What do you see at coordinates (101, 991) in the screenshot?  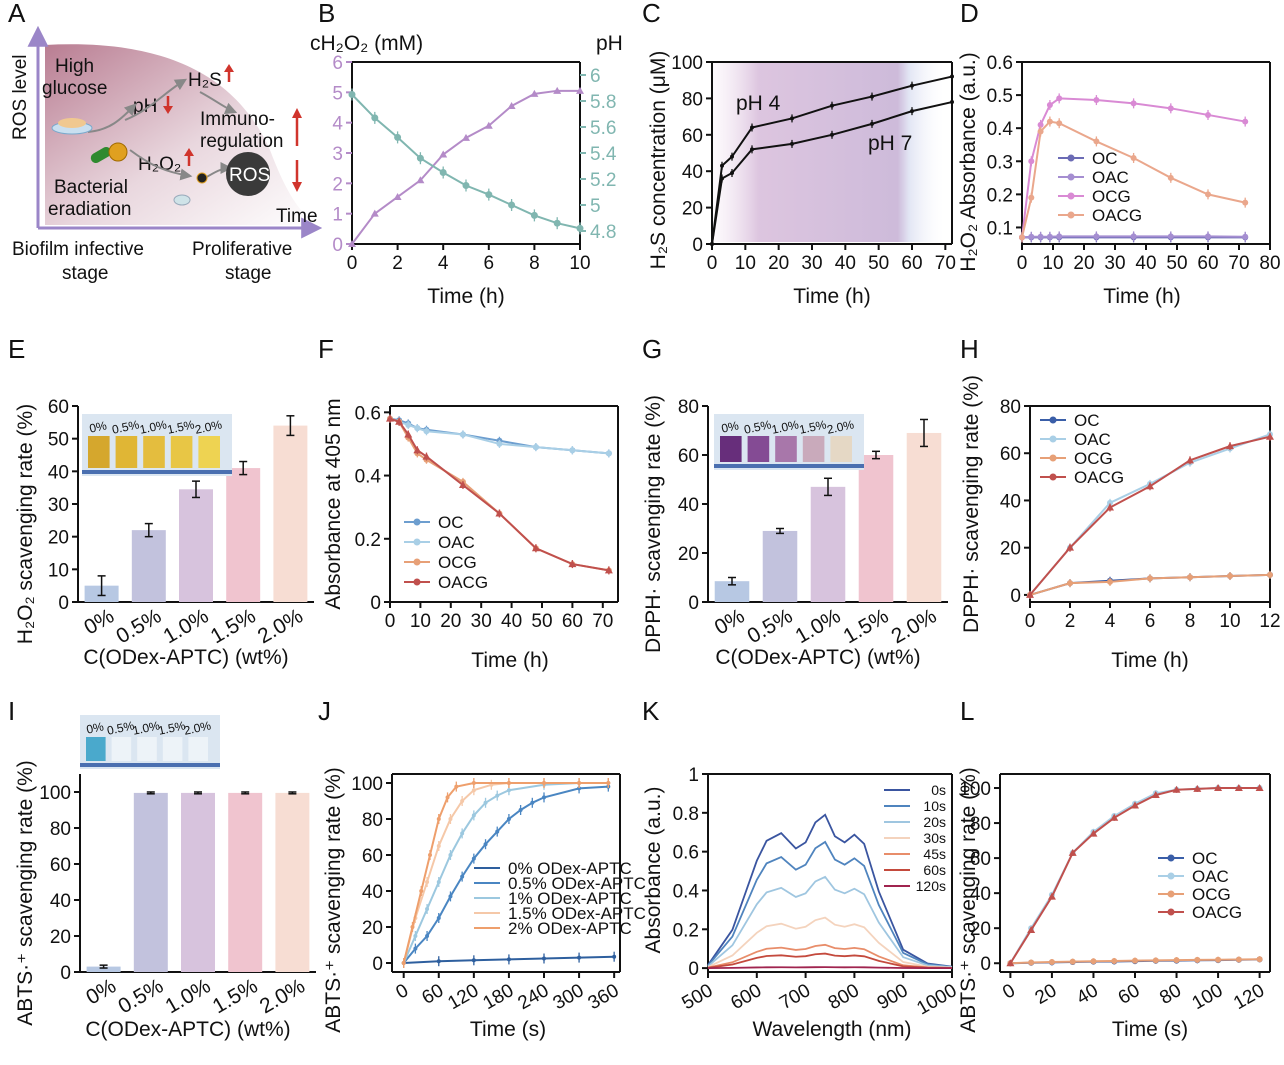 I see `category-label: 0%` at bounding box center [101, 991].